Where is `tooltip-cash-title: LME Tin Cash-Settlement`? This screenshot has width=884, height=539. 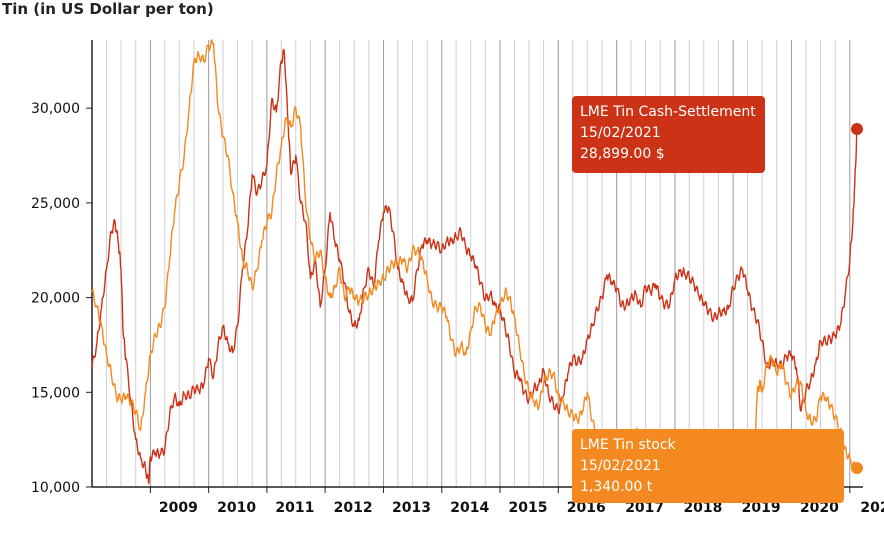
tooltip-cash-title: LME Tin Cash-Settlement is located at coordinates (668, 112).